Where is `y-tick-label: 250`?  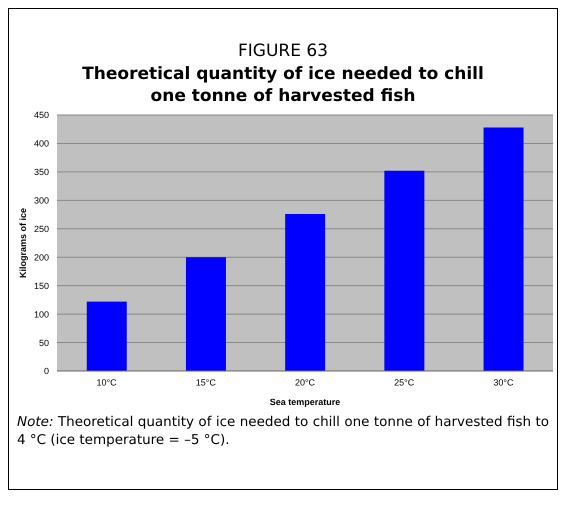 y-tick-label: 250 is located at coordinates (41, 229).